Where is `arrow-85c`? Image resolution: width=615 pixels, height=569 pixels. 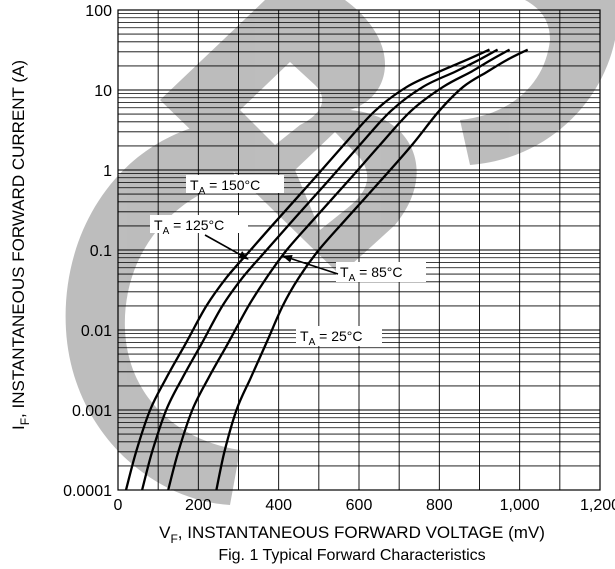
arrow-85c is located at coordinates (310, 264).